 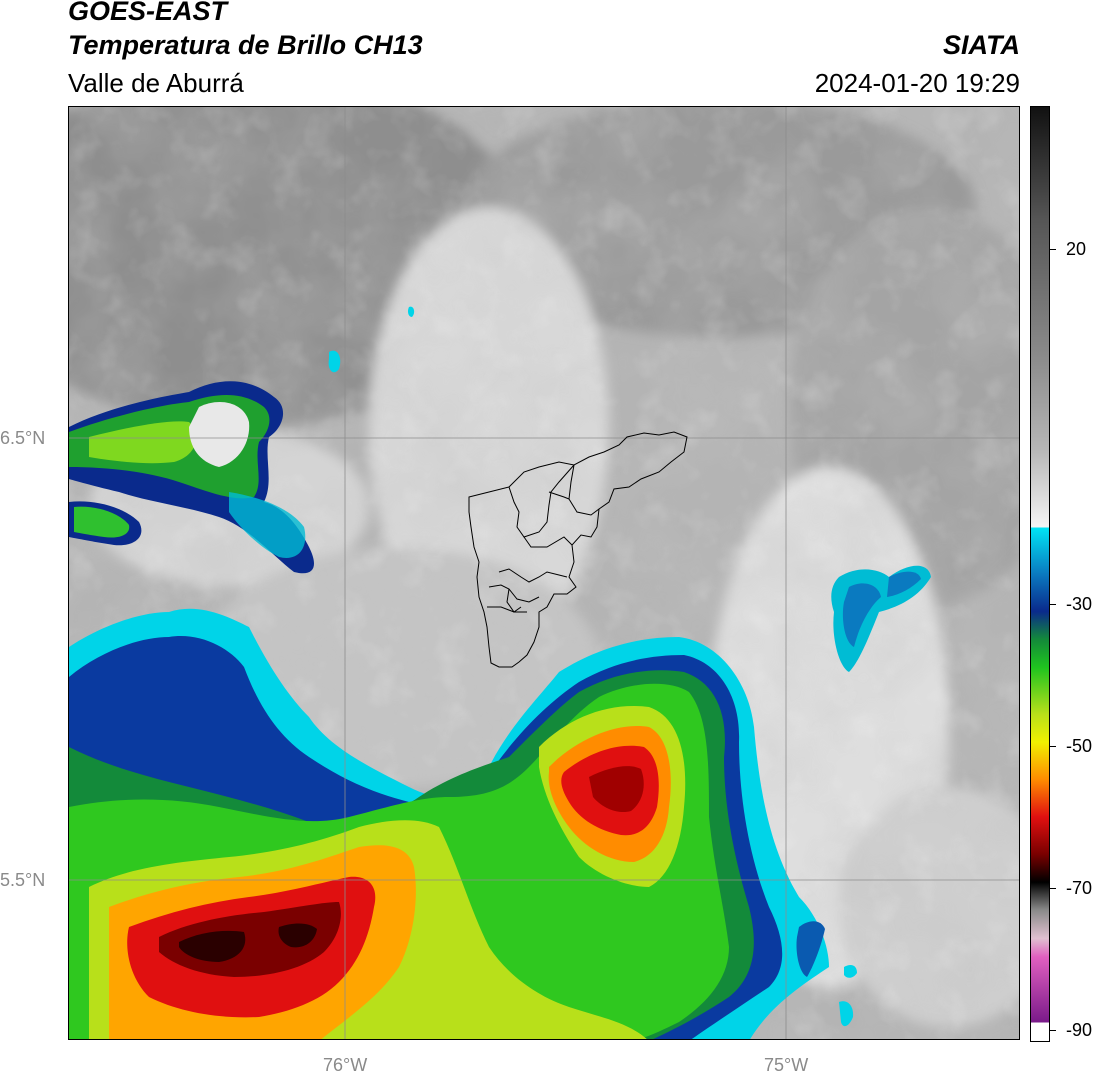 I want to click on cloud-northwest, so click(x=191, y=477).